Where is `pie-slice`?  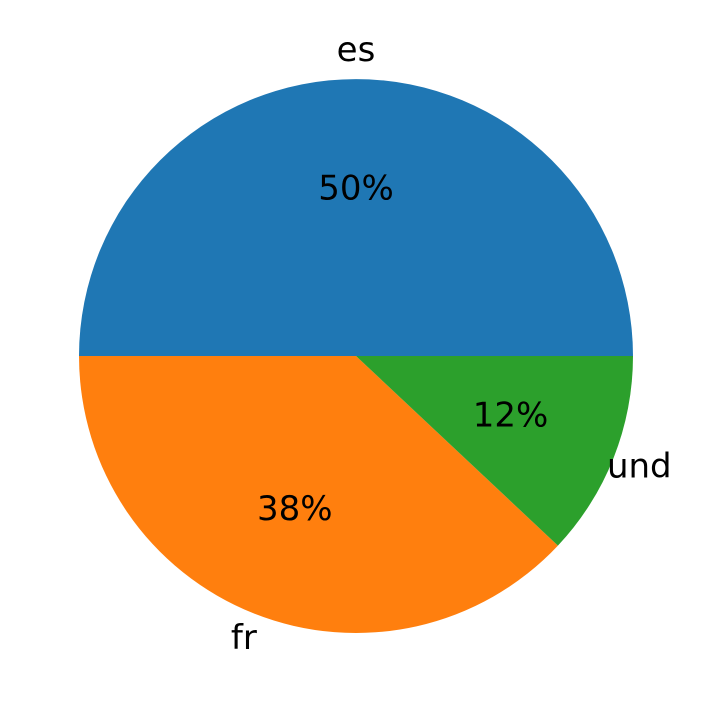
pie-slice is located at coordinates (494, 451).